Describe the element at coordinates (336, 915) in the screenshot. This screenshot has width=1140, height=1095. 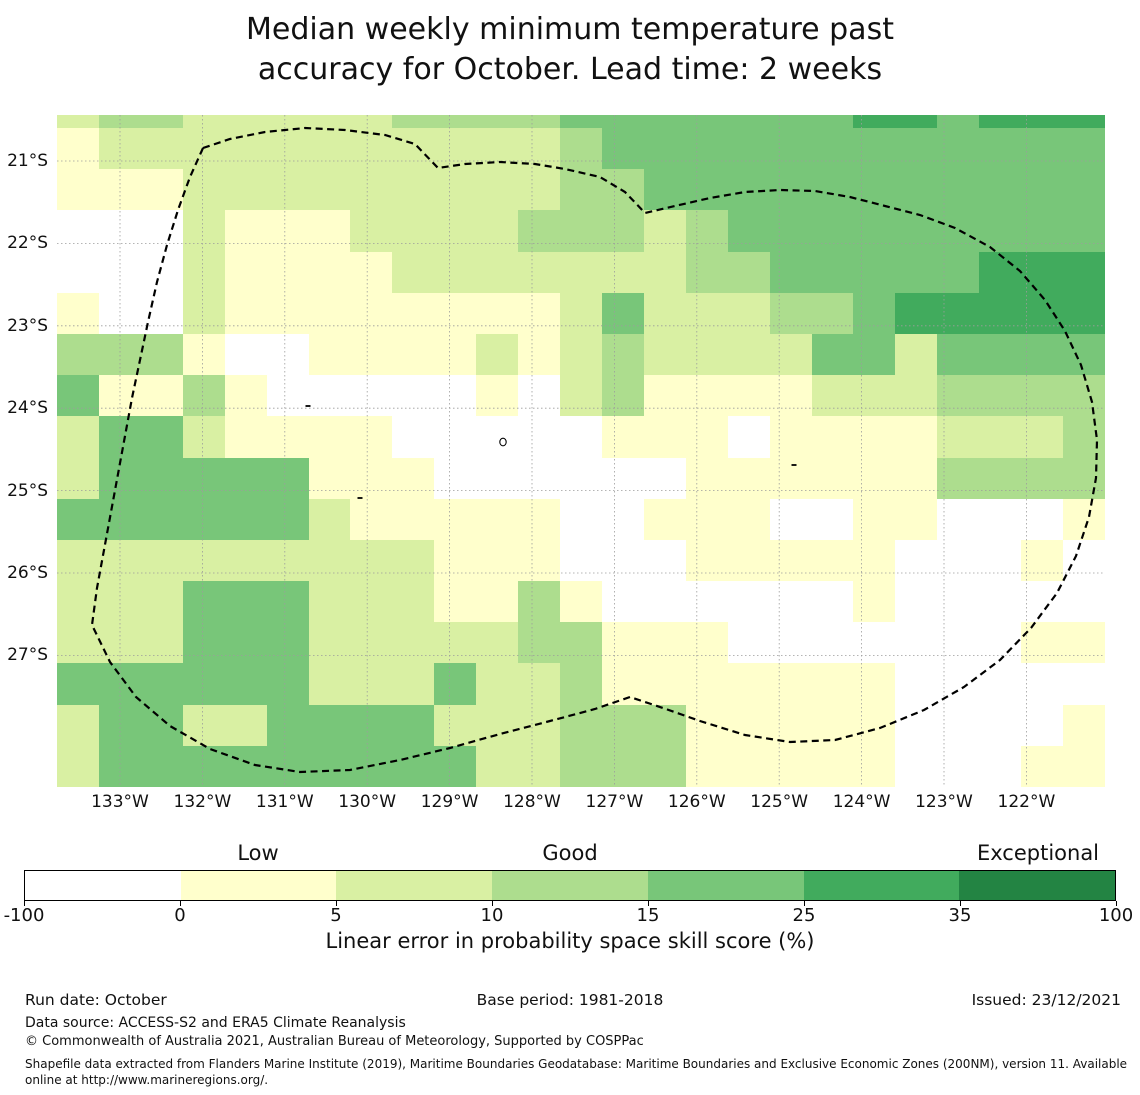
I see `colorbar-tick-label: 5` at that location.